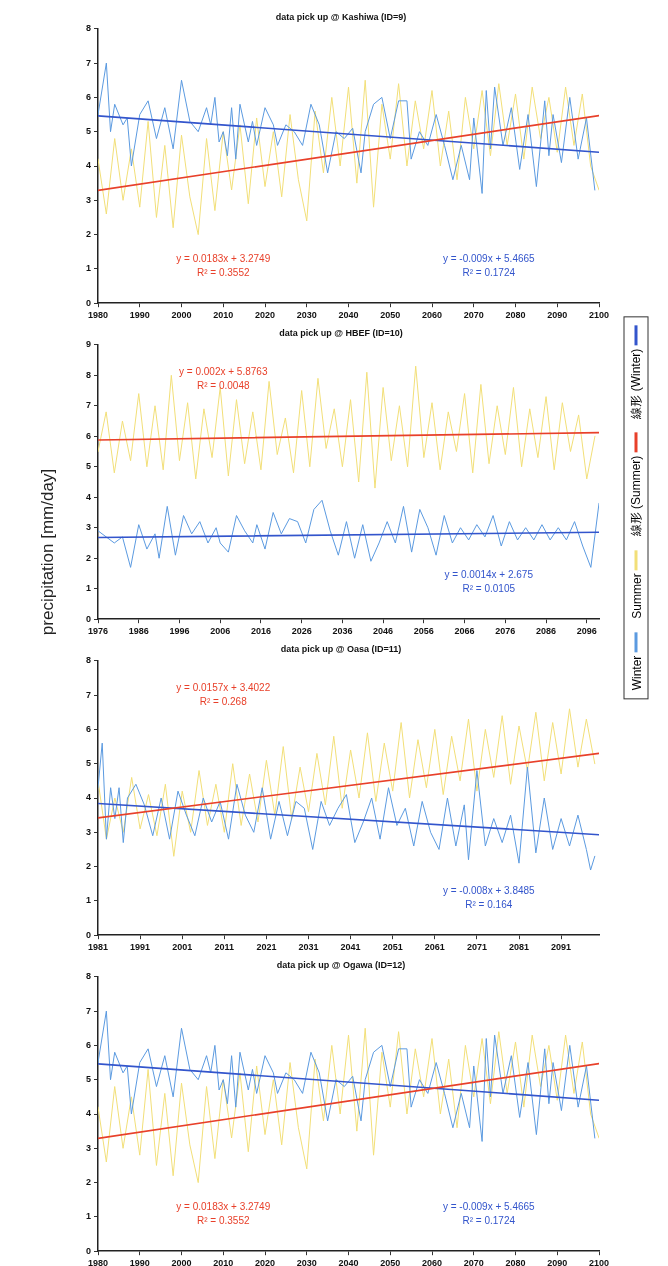  I want to click on legend-label: 線形 (Winter), so click(635, 383).